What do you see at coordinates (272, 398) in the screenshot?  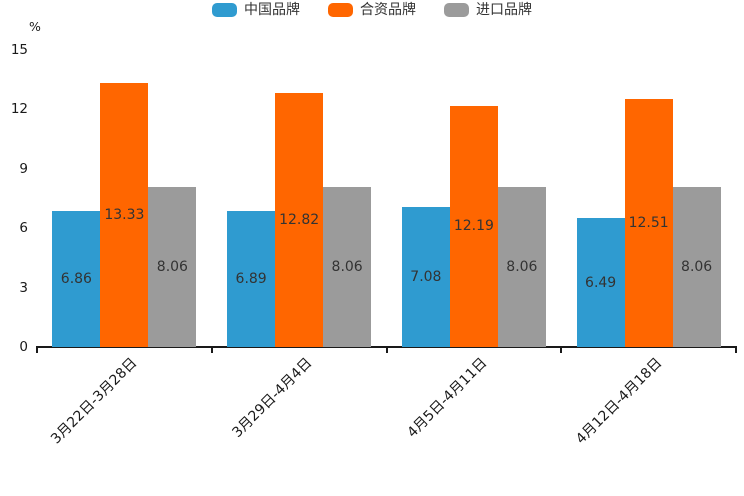 I see `x-axis-label: 3月29日-4月4日` at bounding box center [272, 398].